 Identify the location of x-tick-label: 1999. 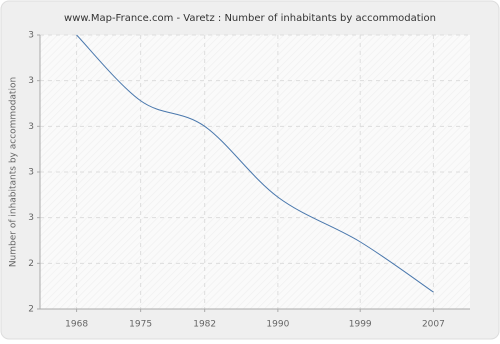
(360, 325).